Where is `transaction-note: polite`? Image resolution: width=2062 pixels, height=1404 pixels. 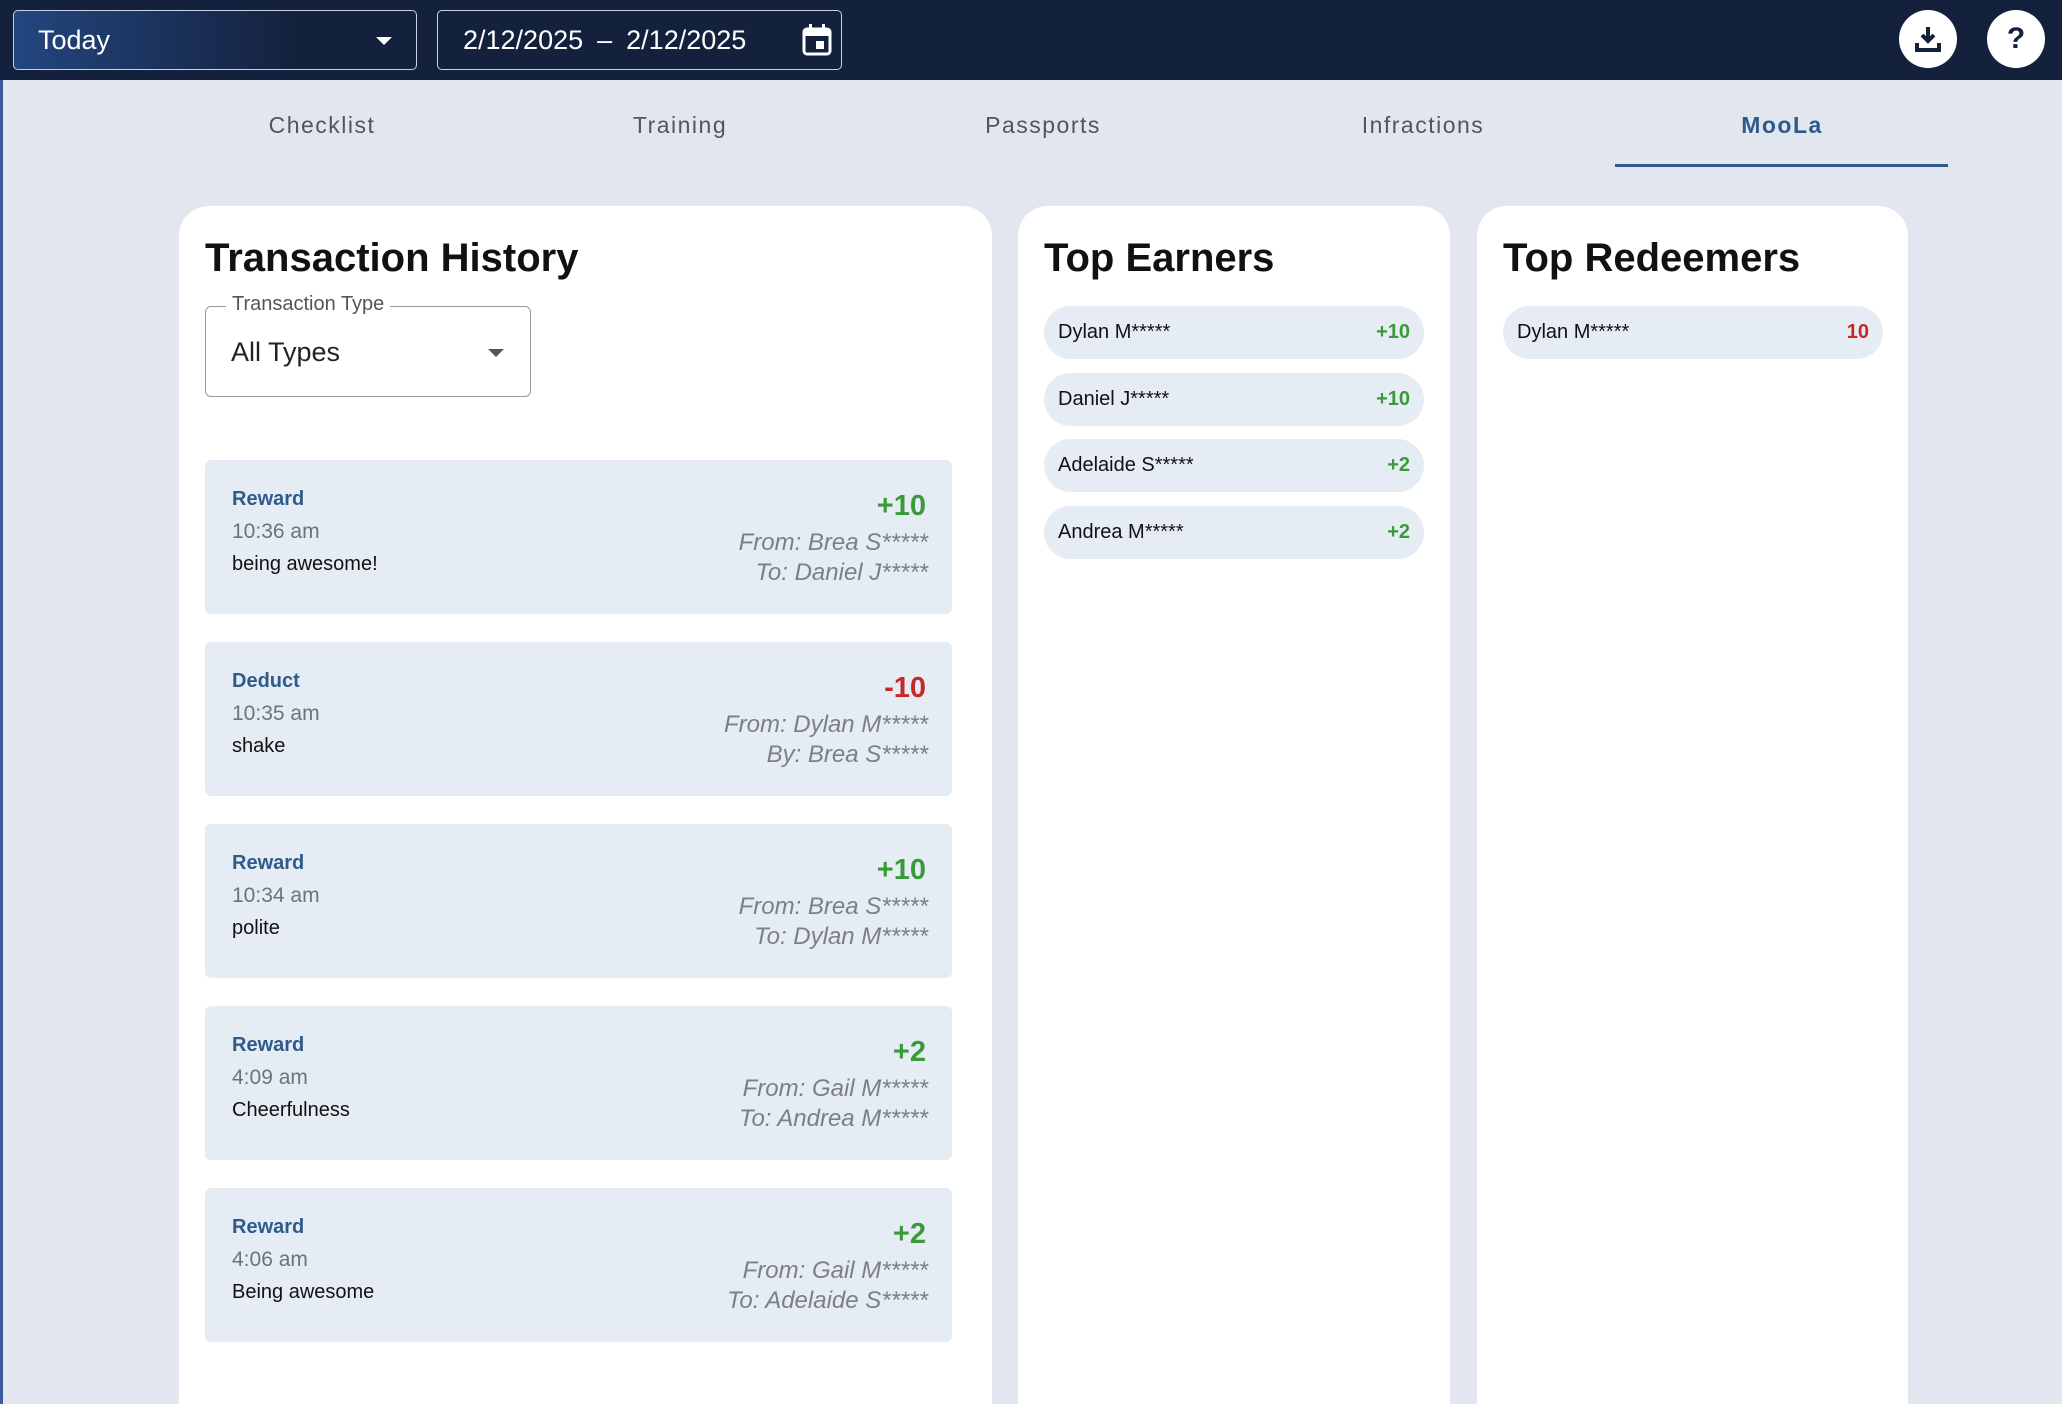
transaction-note: polite is located at coordinates (256, 928).